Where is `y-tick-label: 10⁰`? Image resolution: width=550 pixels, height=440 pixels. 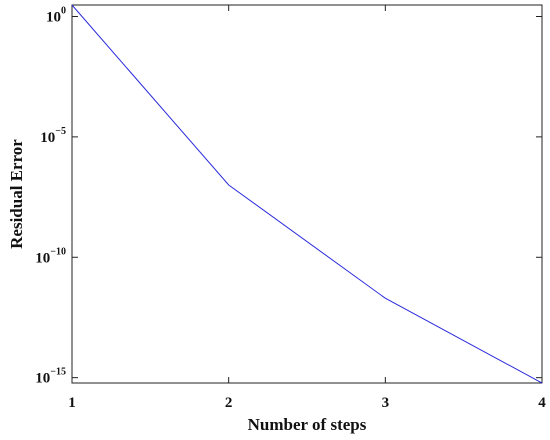
y-tick-label: 10⁰ is located at coordinates (56, 15).